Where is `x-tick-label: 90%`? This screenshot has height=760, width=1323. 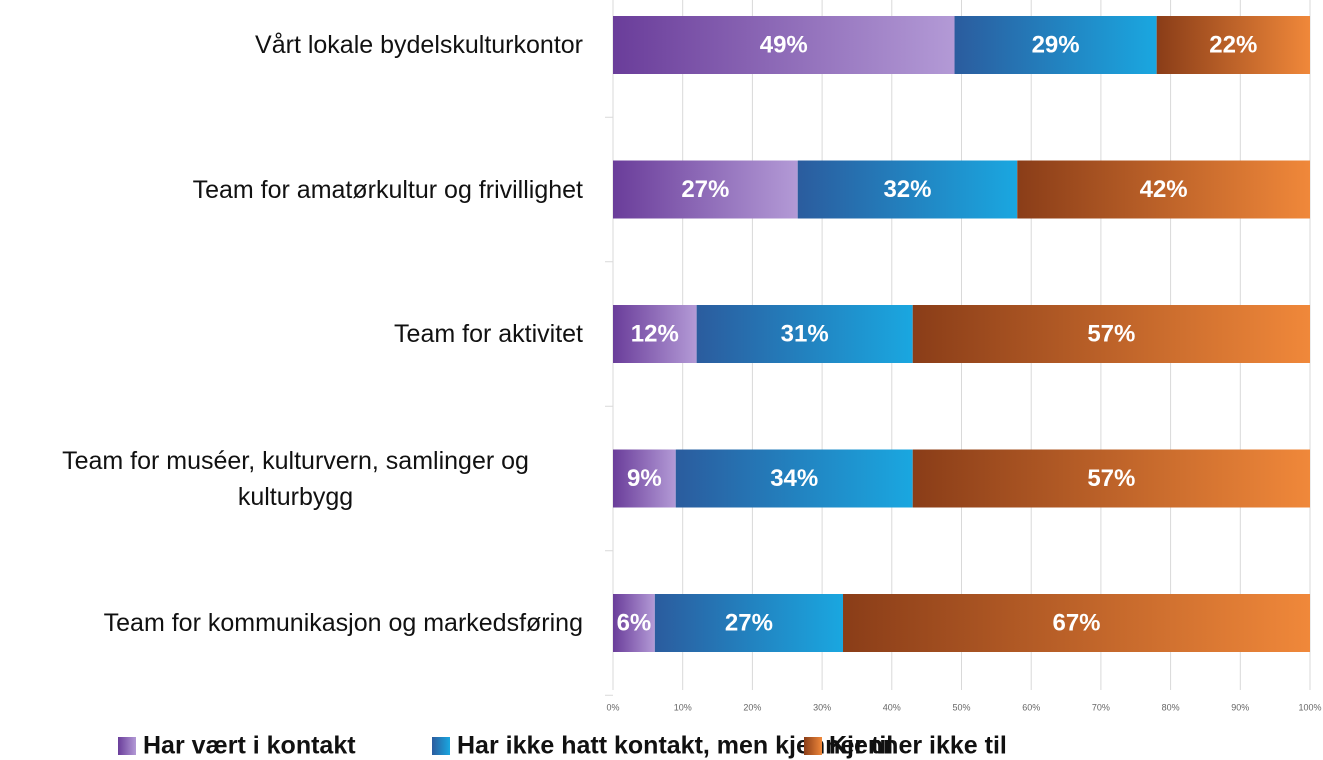 x-tick-label: 90% is located at coordinates (1240, 707).